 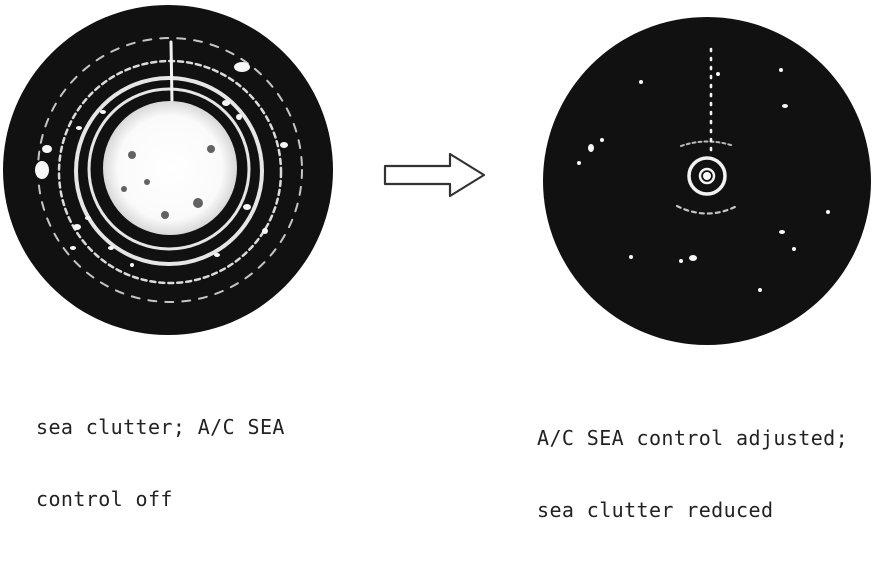 I want to click on right-caption-line-2: sea clutter reduced, so click(x=692, y=510).